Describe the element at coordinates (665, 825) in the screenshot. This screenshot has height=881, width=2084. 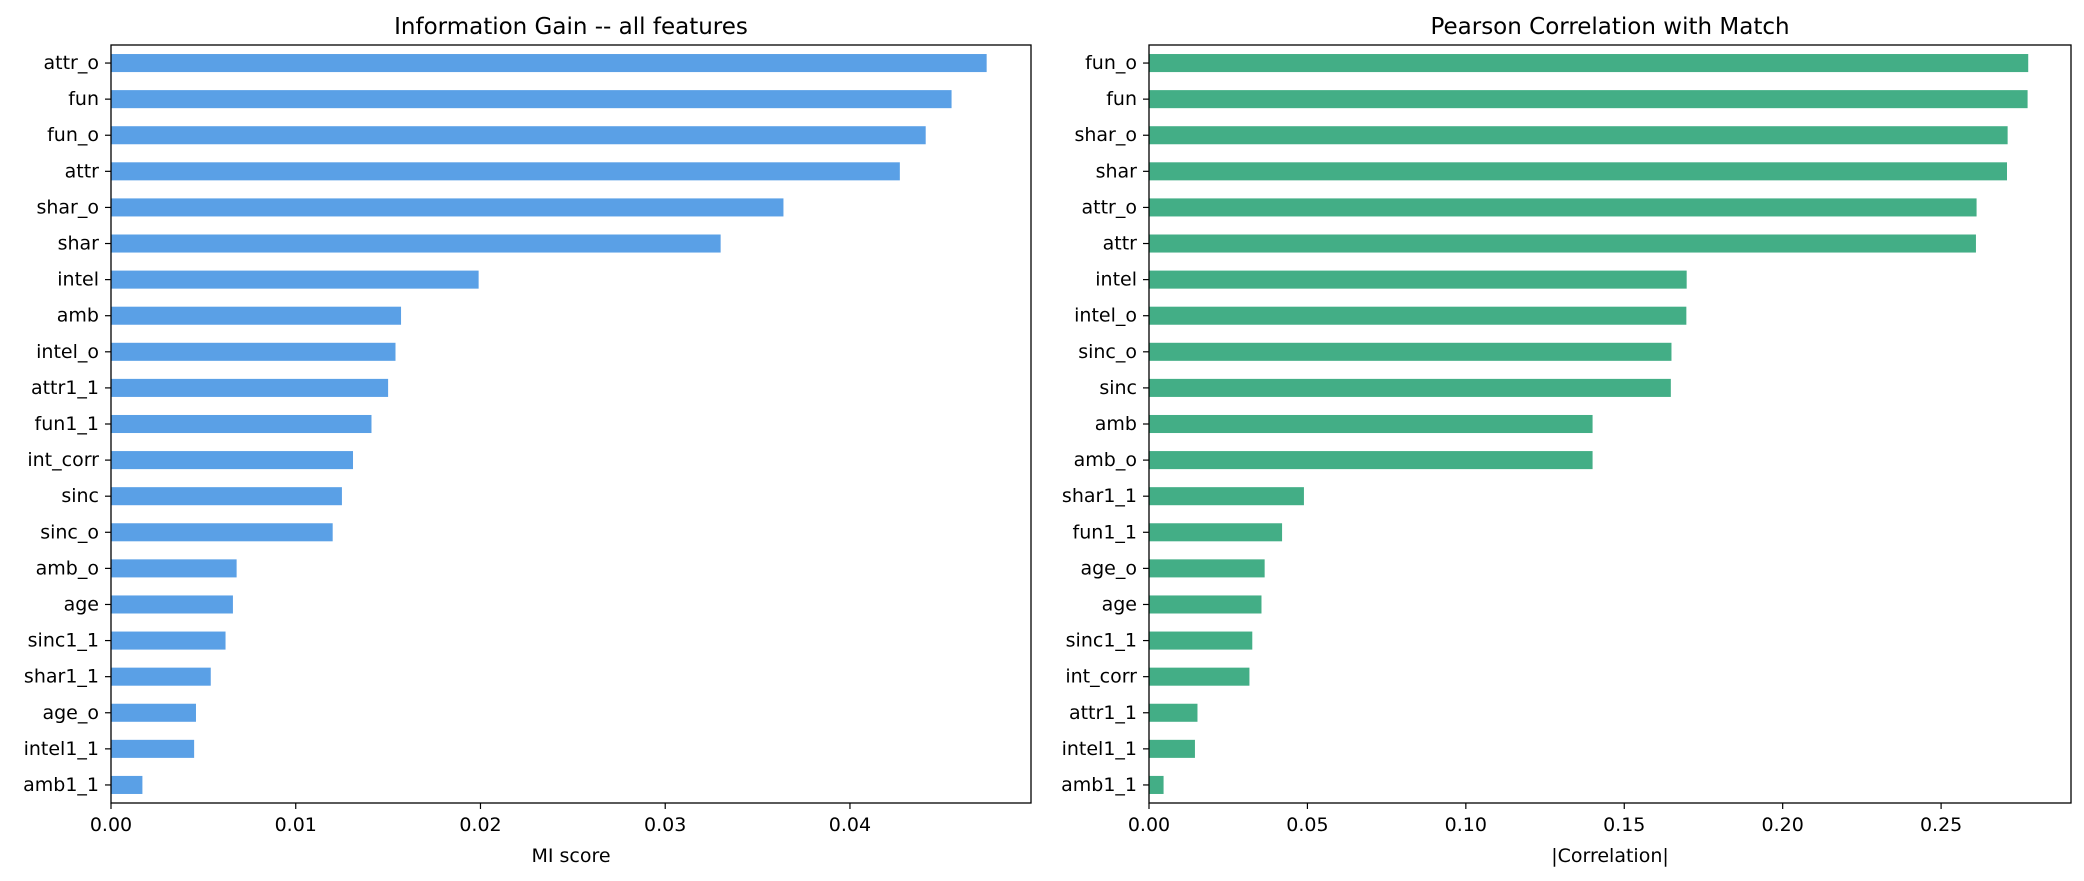
I see `x-tick-label: 0.03` at that location.